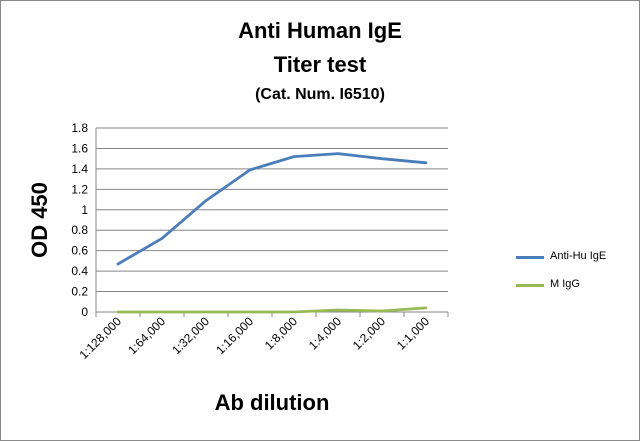 The width and height of the screenshot is (640, 441). I want to click on chart-title-line-1: Anti Human IgE, so click(320, 30).